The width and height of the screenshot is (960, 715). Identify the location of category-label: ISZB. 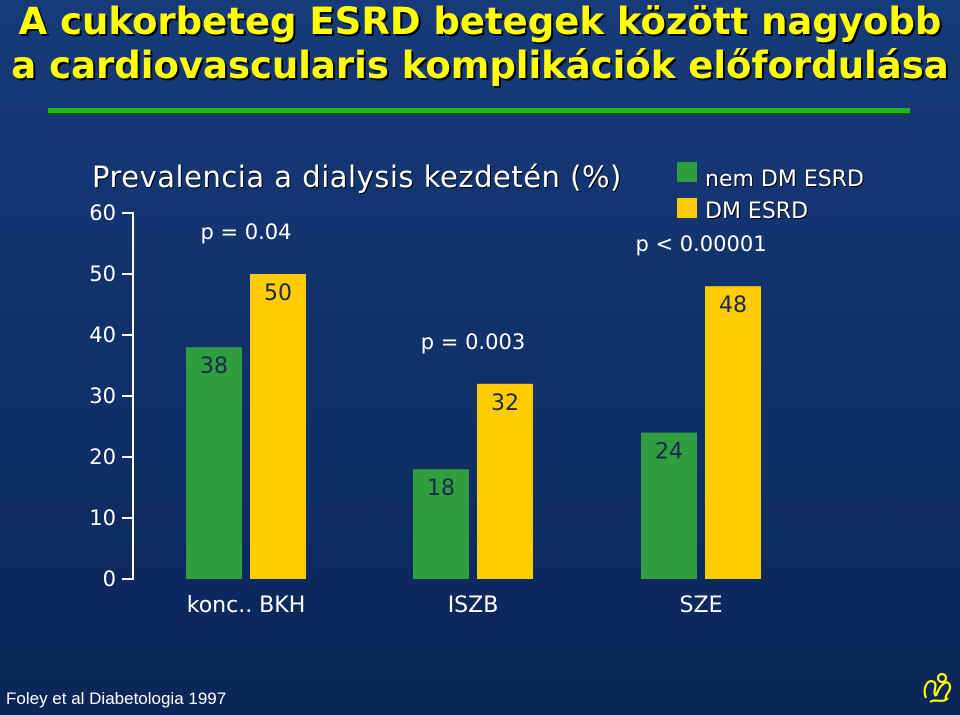
(473, 605).